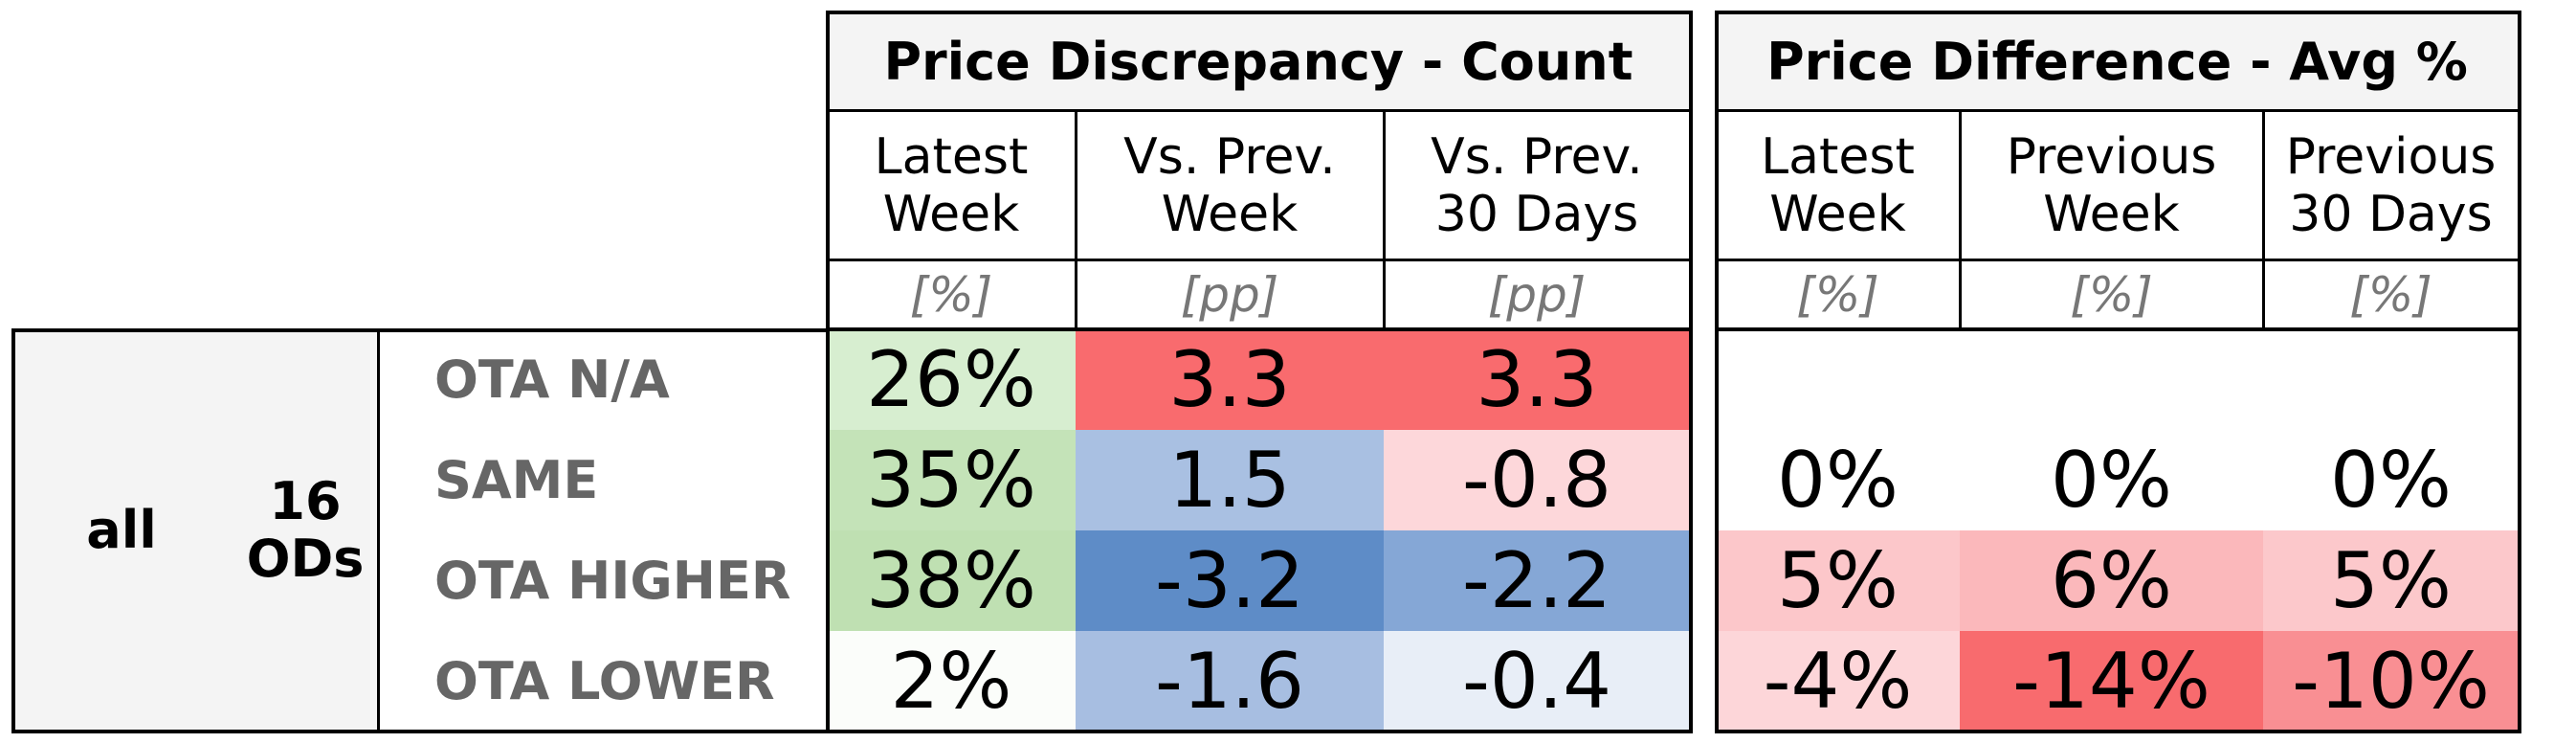 The height and width of the screenshot is (743, 2576). Describe the element at coordinates (195, 530) in the screenshot. I see `group-block` at that location.